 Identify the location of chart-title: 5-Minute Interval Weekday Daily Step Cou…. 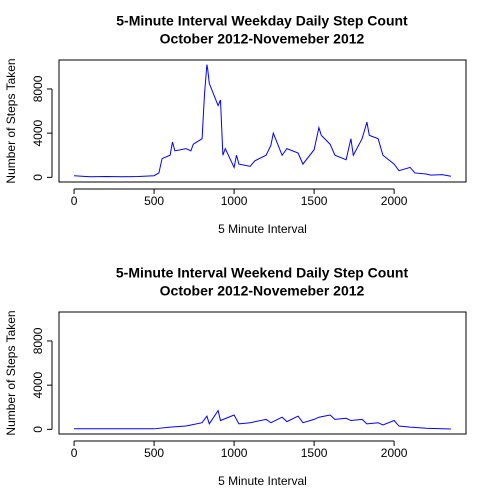
(262, 21).